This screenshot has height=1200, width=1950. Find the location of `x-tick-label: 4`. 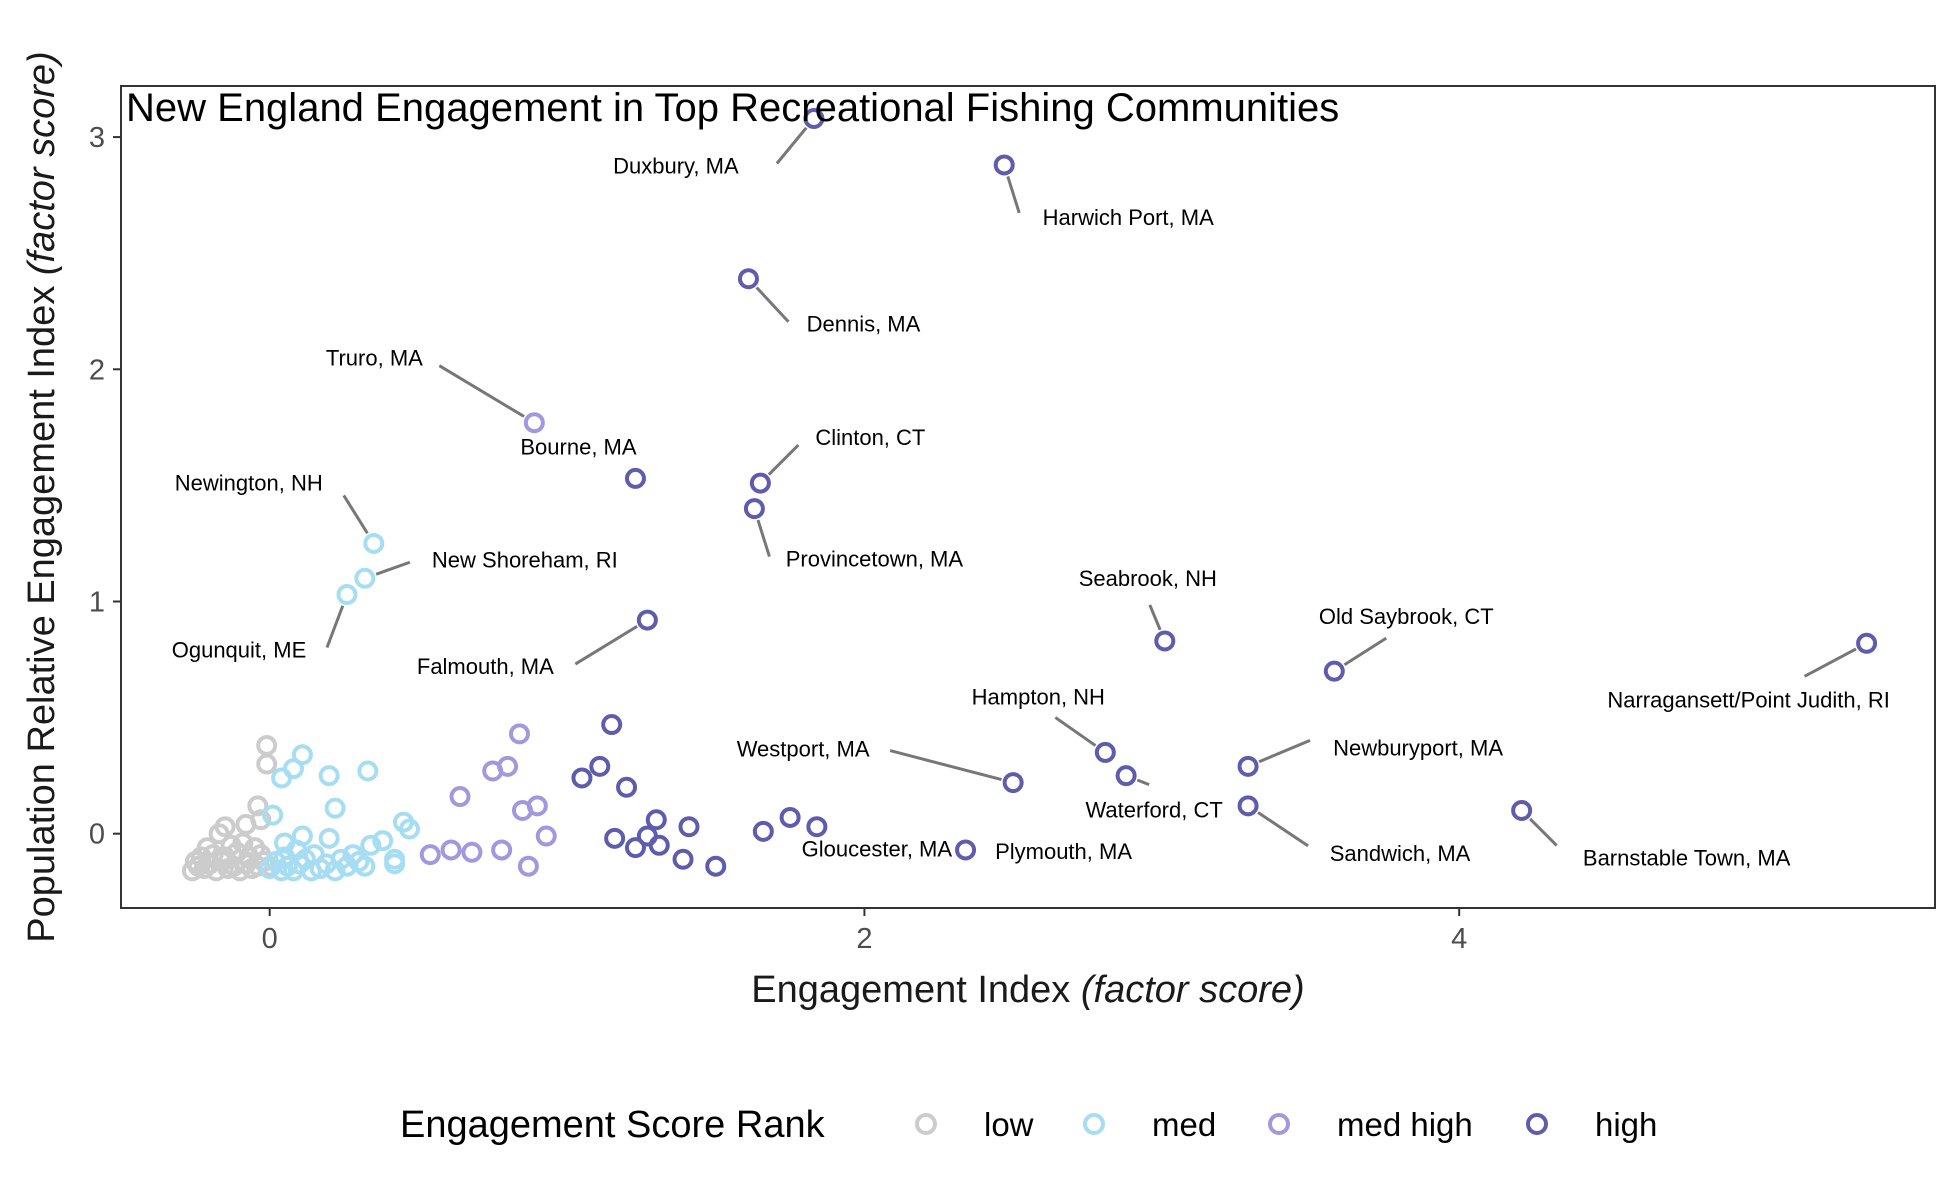

x-tick-label: 4 is located at coordinates (1459, 939).